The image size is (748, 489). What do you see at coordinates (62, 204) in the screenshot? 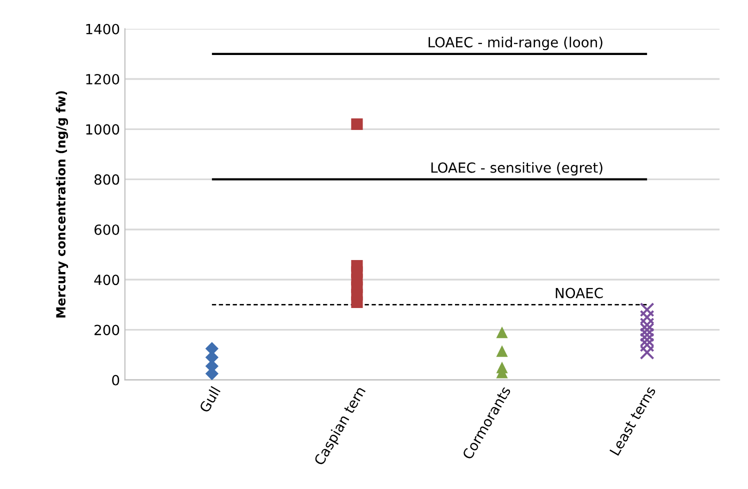
I see `y-axis-title: Mercury concentration (ng/g fw)` at bounding box center [62, 204].